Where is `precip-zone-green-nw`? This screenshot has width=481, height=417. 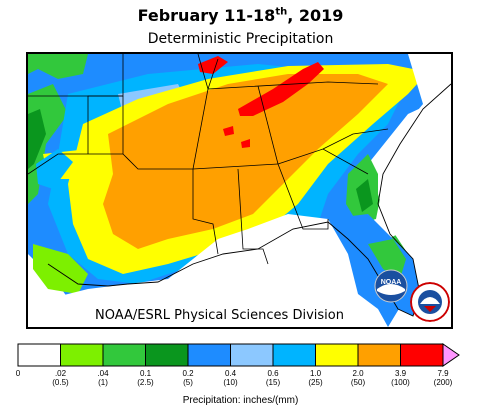 precip-zone-green-nw is located at coordinates (58, 66).